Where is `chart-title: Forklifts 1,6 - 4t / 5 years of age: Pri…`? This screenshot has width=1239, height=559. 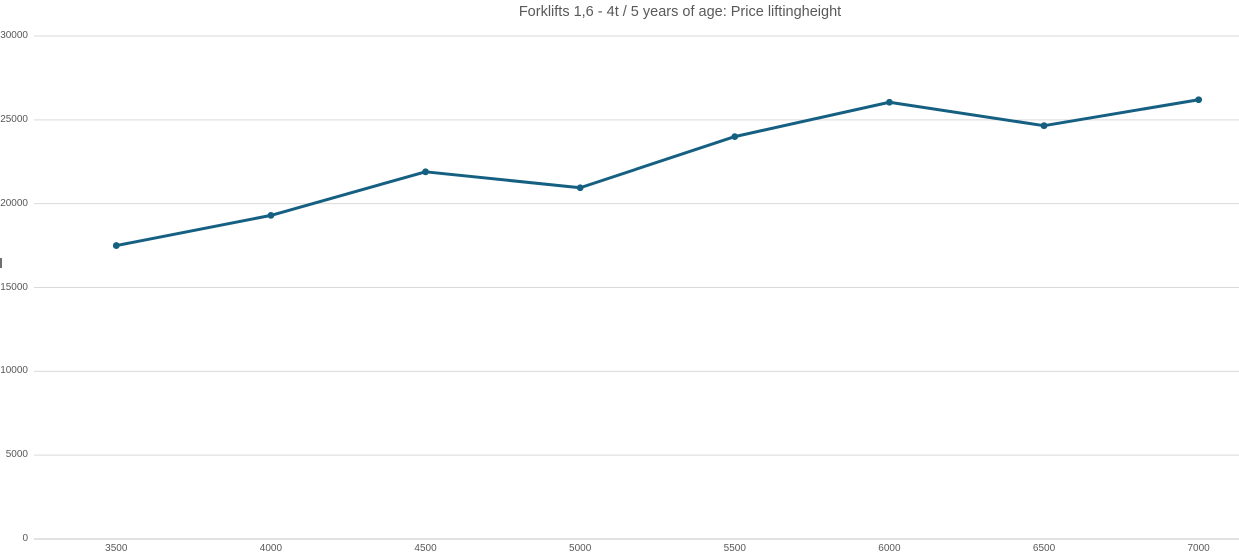
chart-title: Forklifts 1,6 - 4t / 5 years of age: Pri… is located at coordinates (680, 12).